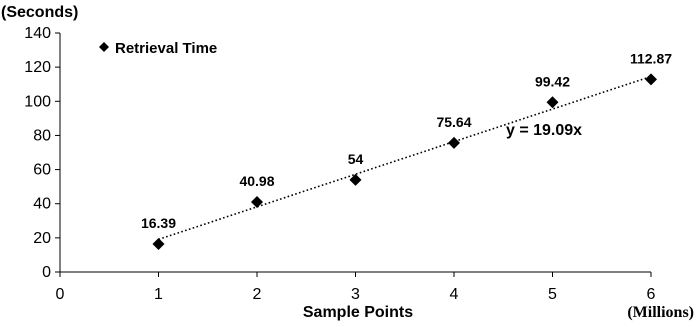 The width and height of the screenshot is (698, 327). Describe the element at coordinates (37, 33) in the screenshot. I see `y-tick-label: 140` at that location.